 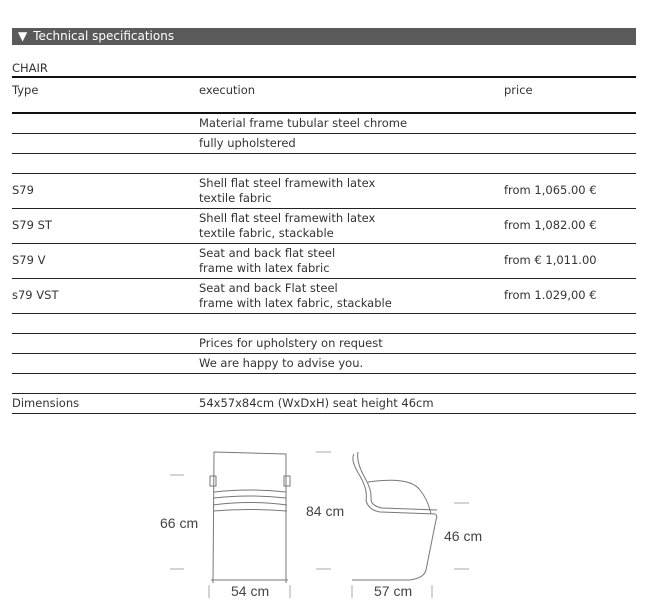 I want to click on cell-price: from 1,082.00 €, so click(x=550, y=225).